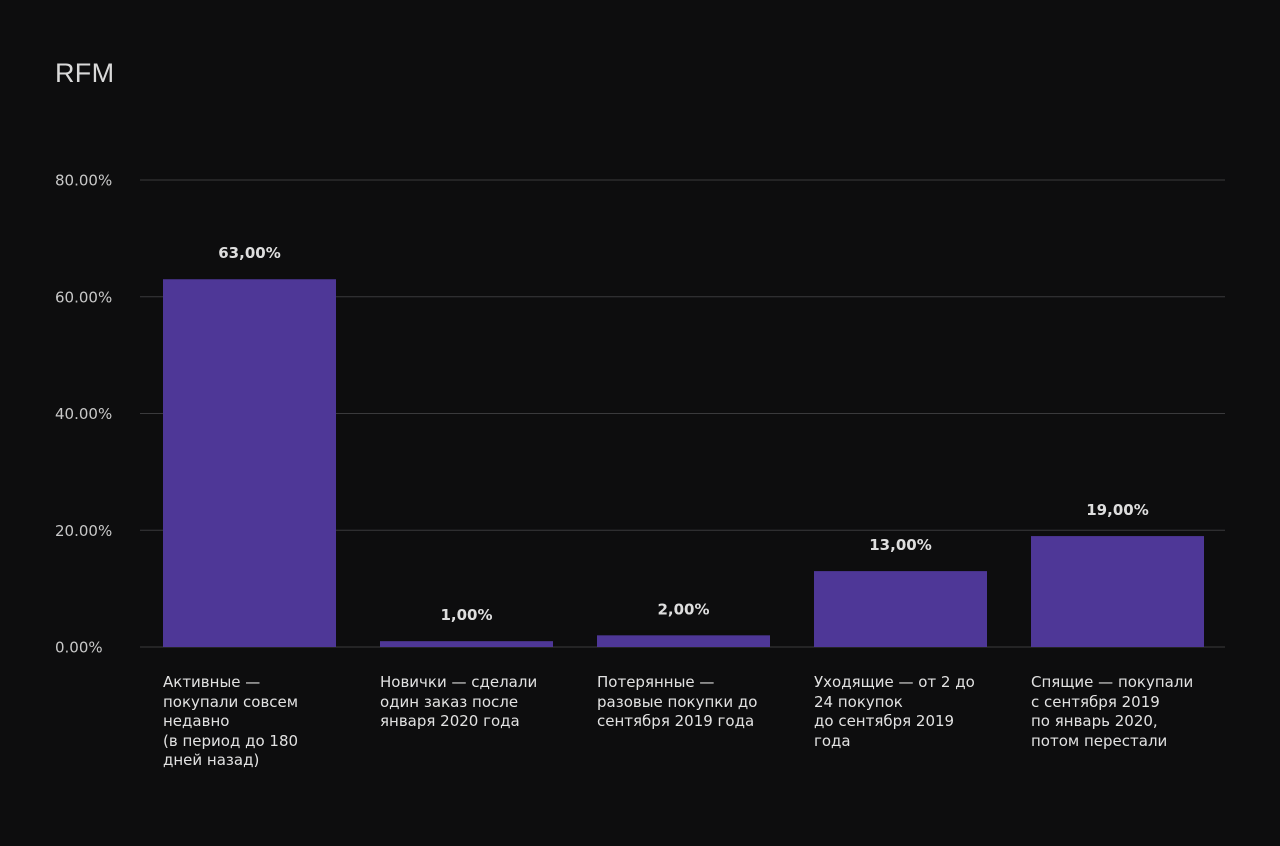 This screenshot has width=1280, height=846. I want to click on value-label: 63,00%, so click(249, 253).